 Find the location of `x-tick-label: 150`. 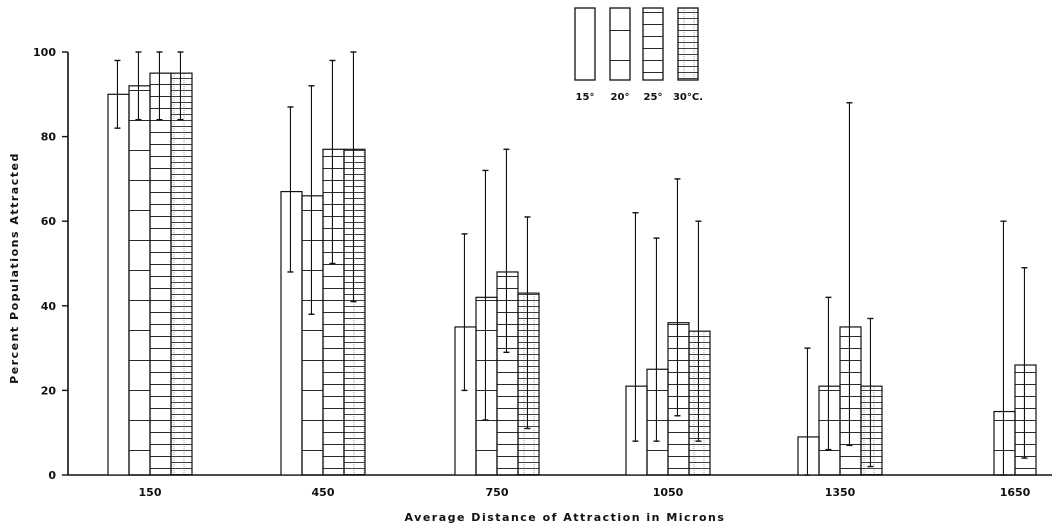

x-tick-label: 150 is located at coordinates (150, 492).